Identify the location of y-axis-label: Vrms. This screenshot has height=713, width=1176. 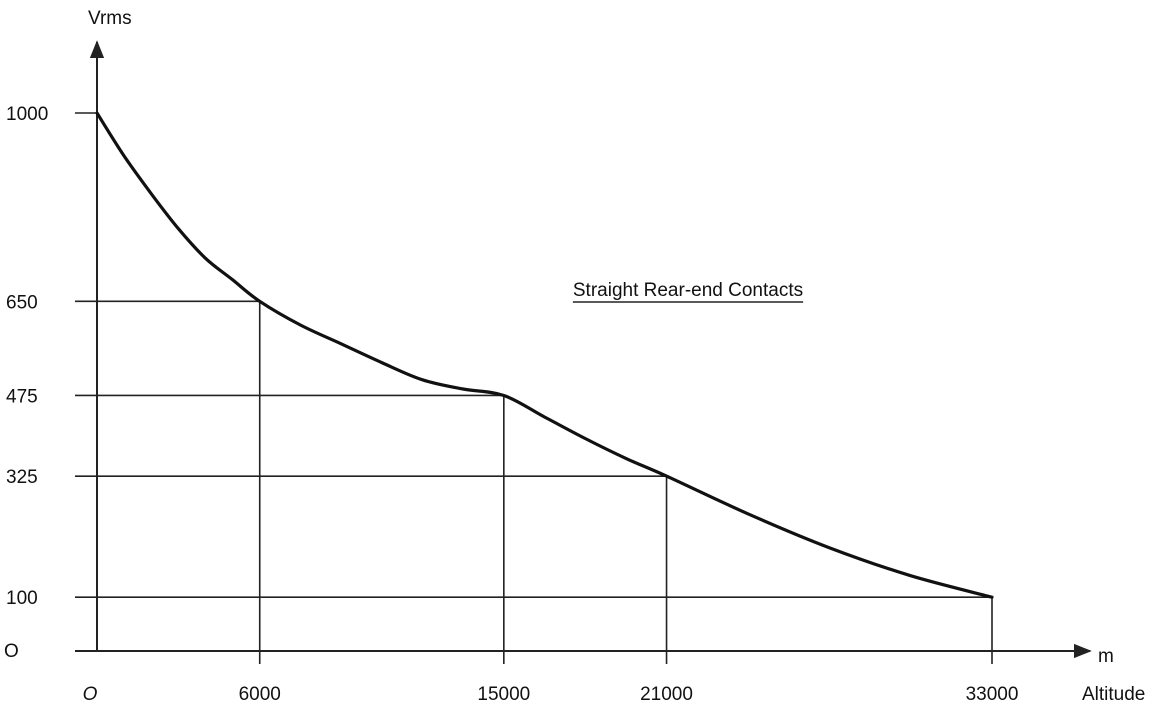
(110, 18).